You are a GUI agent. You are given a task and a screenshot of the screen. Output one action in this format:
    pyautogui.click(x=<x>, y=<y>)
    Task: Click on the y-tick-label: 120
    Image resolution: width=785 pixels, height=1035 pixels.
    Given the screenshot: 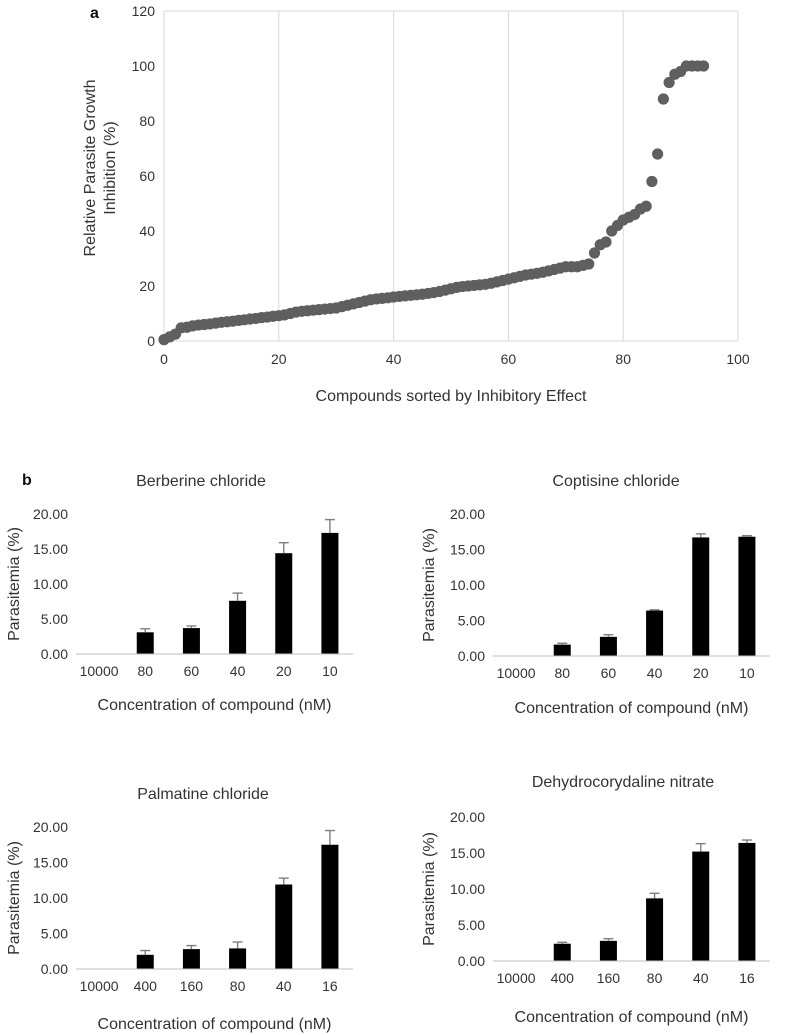 What is the action you would take?
    pyautogui.click(x=144, y=11)
    